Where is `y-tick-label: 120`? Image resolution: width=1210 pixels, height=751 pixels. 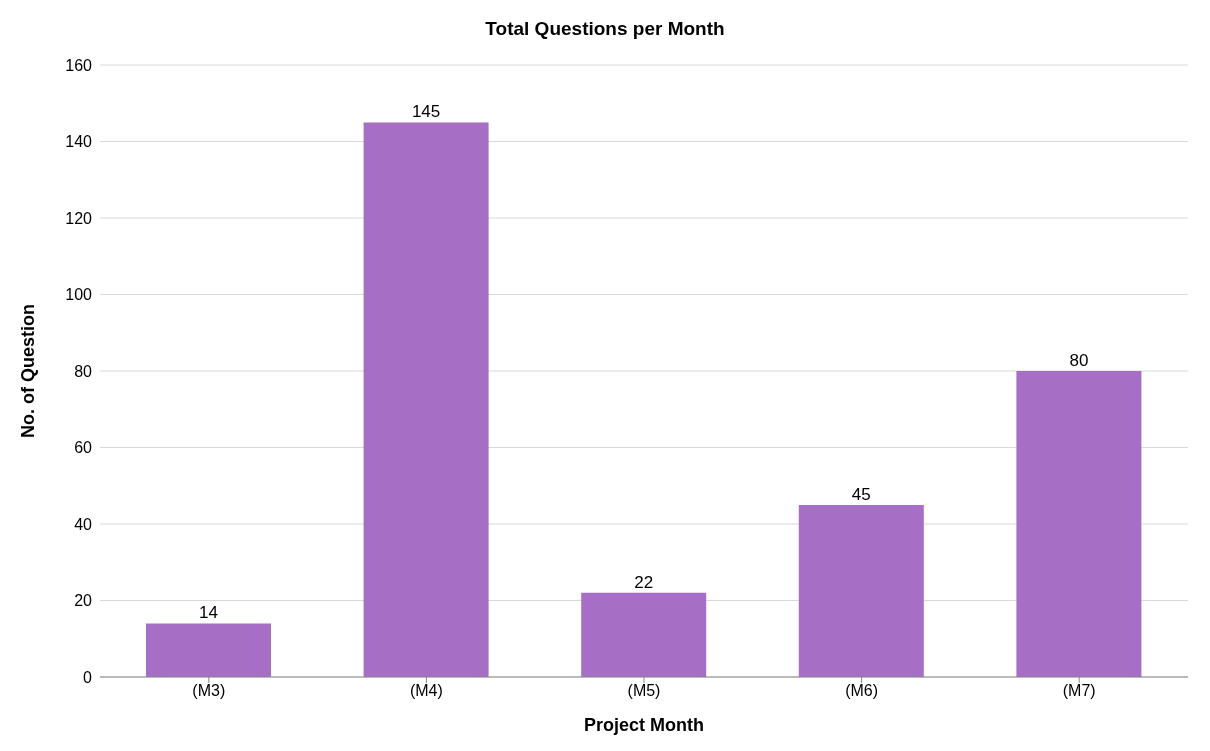 y-tick-label: 120 is located at coordinates (79, 218).